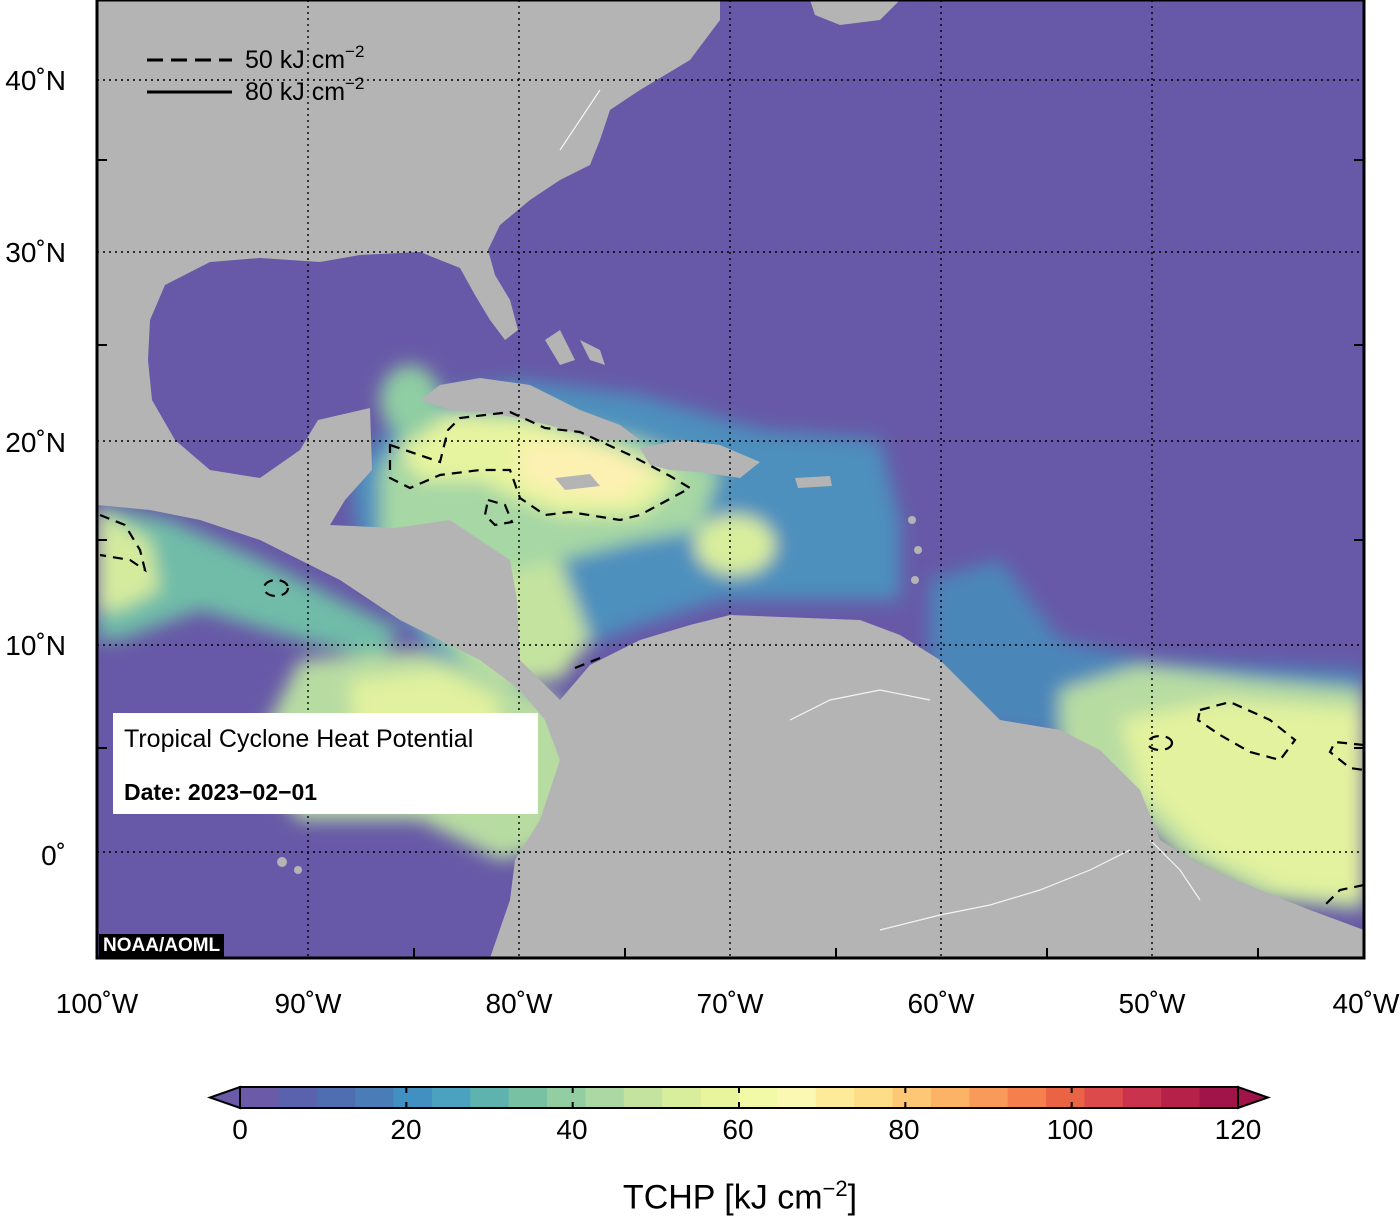 This screenshot has height=1217, width=1400. I want to click on contour-caribbean-small, so click(498, 512).